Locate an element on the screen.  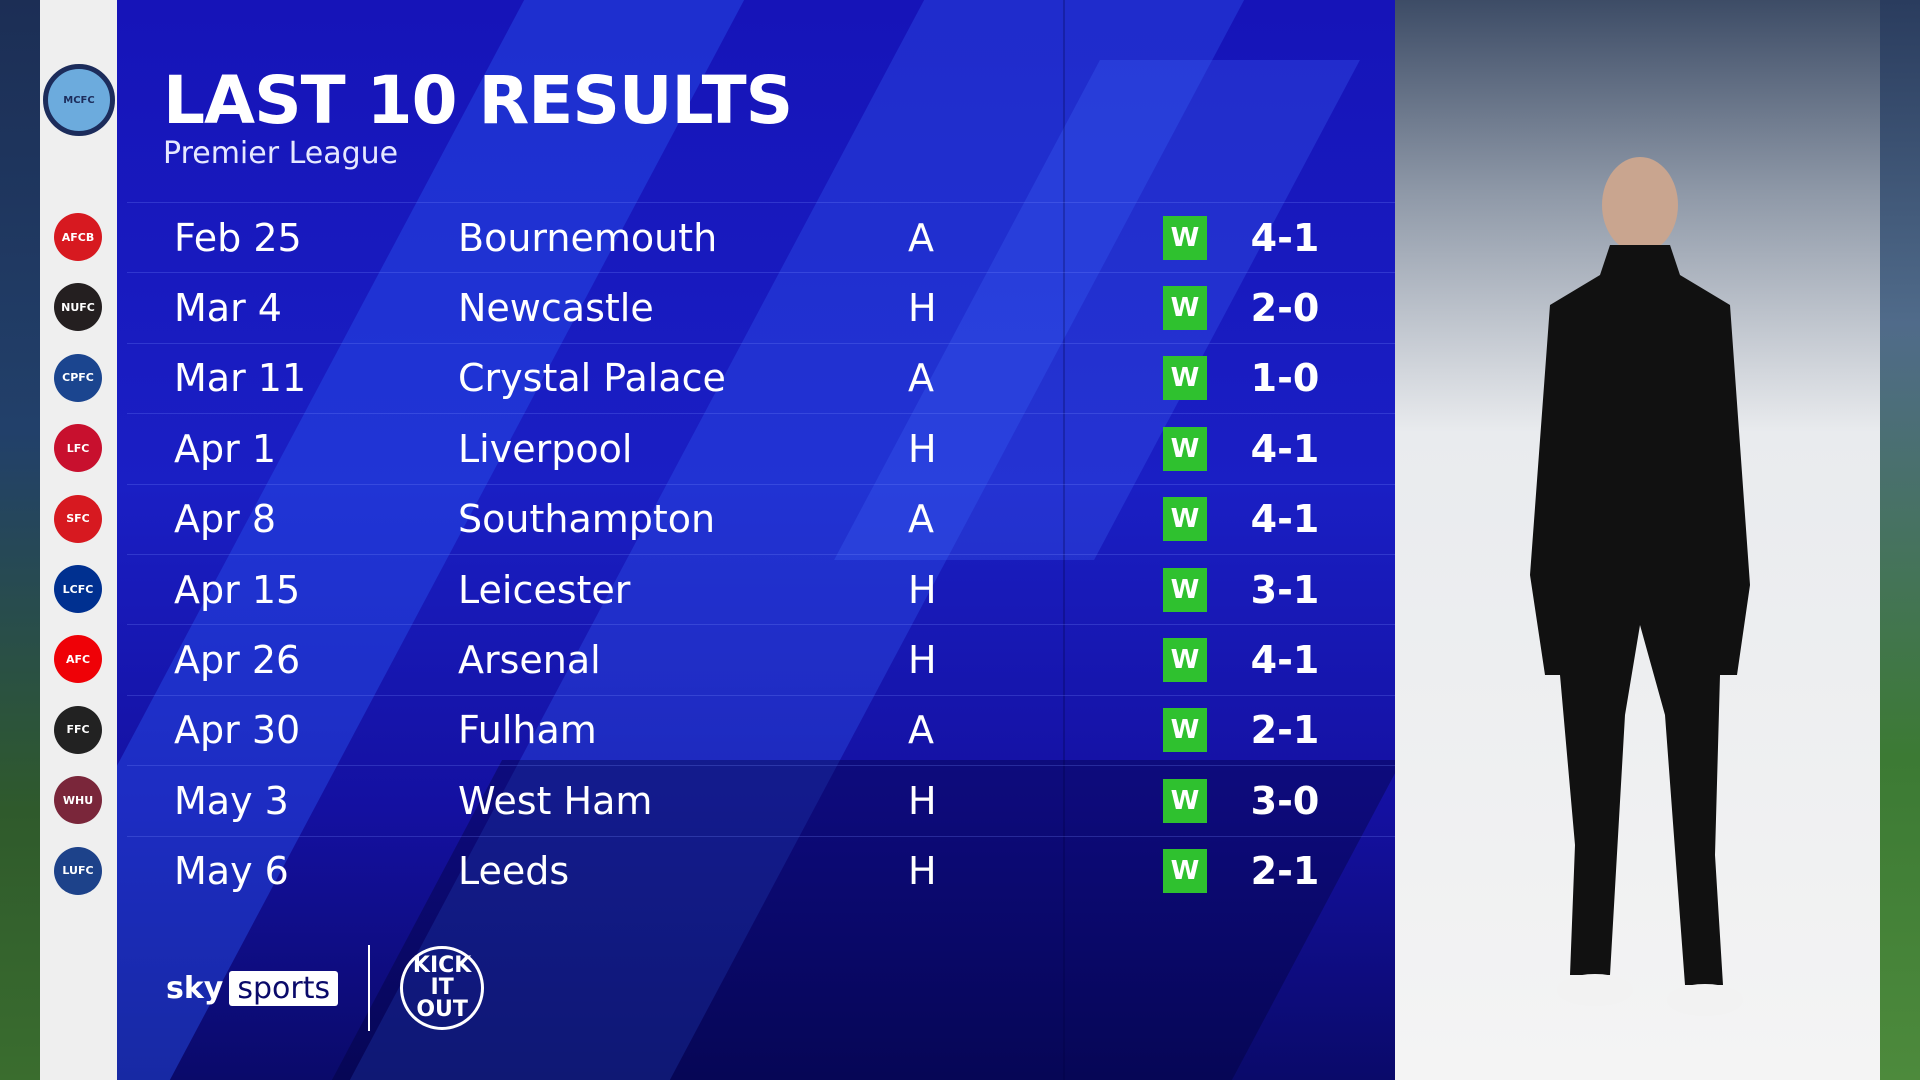
opponent-badge: NUFC is located at coordinates (78, 307).